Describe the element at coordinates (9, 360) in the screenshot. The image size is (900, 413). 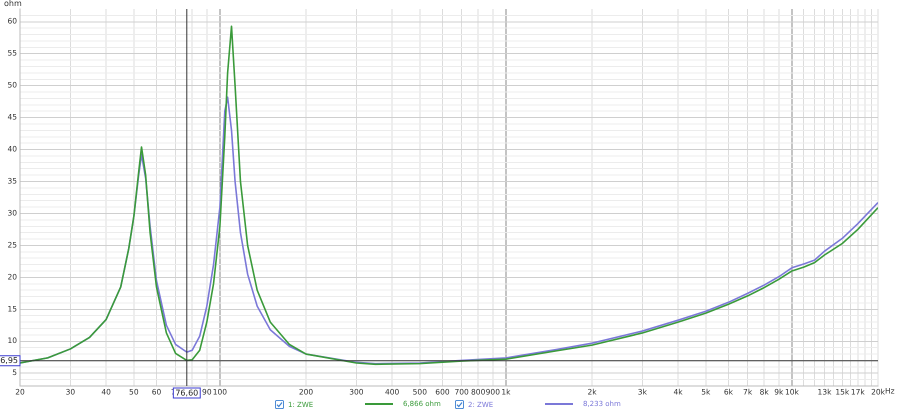
I see `ref-line-label: 6,95` at that location.